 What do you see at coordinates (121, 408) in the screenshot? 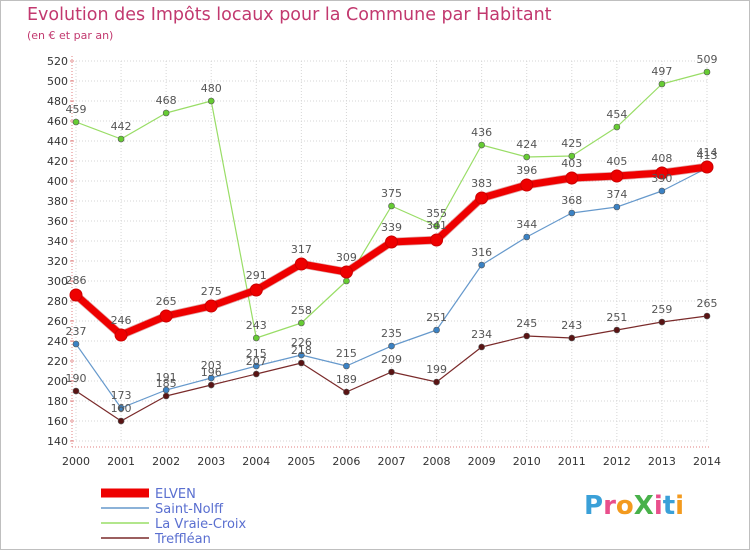
I see `data-label: 160` at bounding box center [121, 408].